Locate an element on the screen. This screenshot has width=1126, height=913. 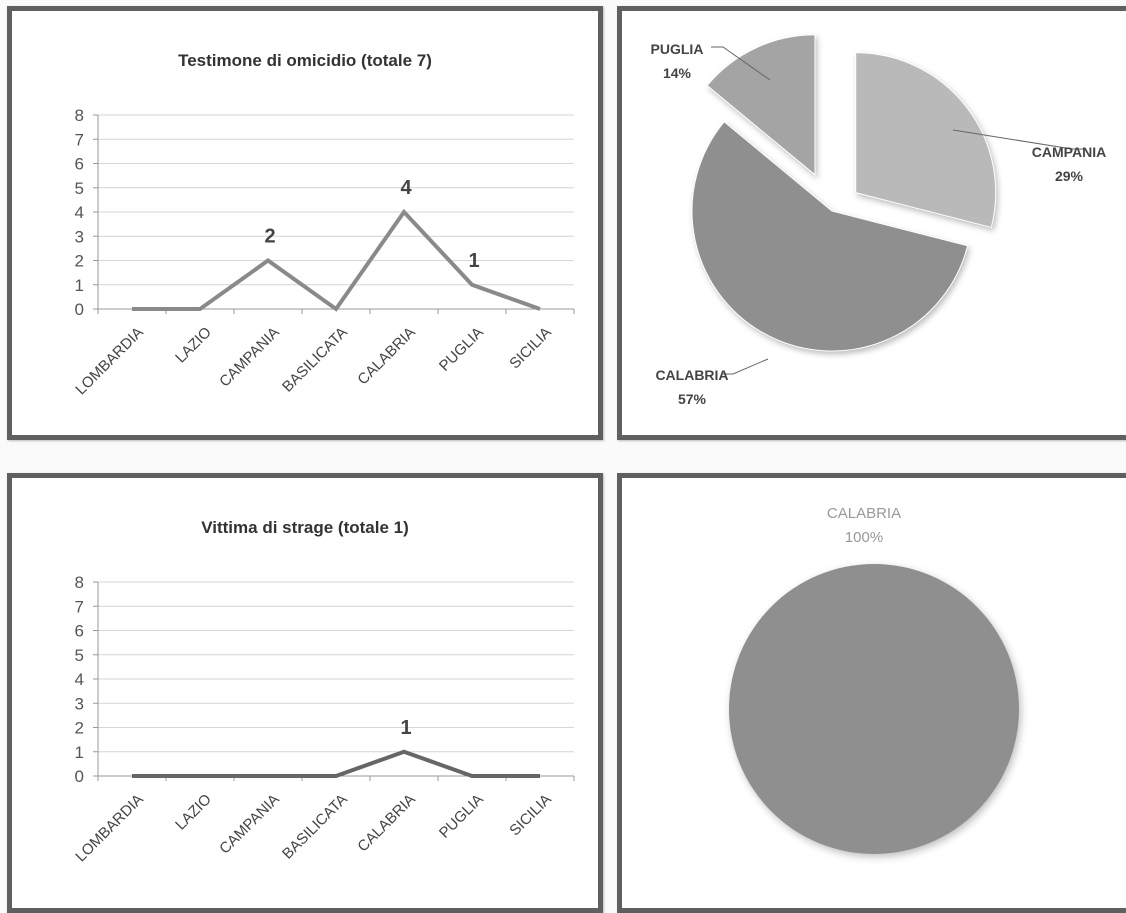
pie-label-name: PUGLIA is located at coordinates (677, 49).